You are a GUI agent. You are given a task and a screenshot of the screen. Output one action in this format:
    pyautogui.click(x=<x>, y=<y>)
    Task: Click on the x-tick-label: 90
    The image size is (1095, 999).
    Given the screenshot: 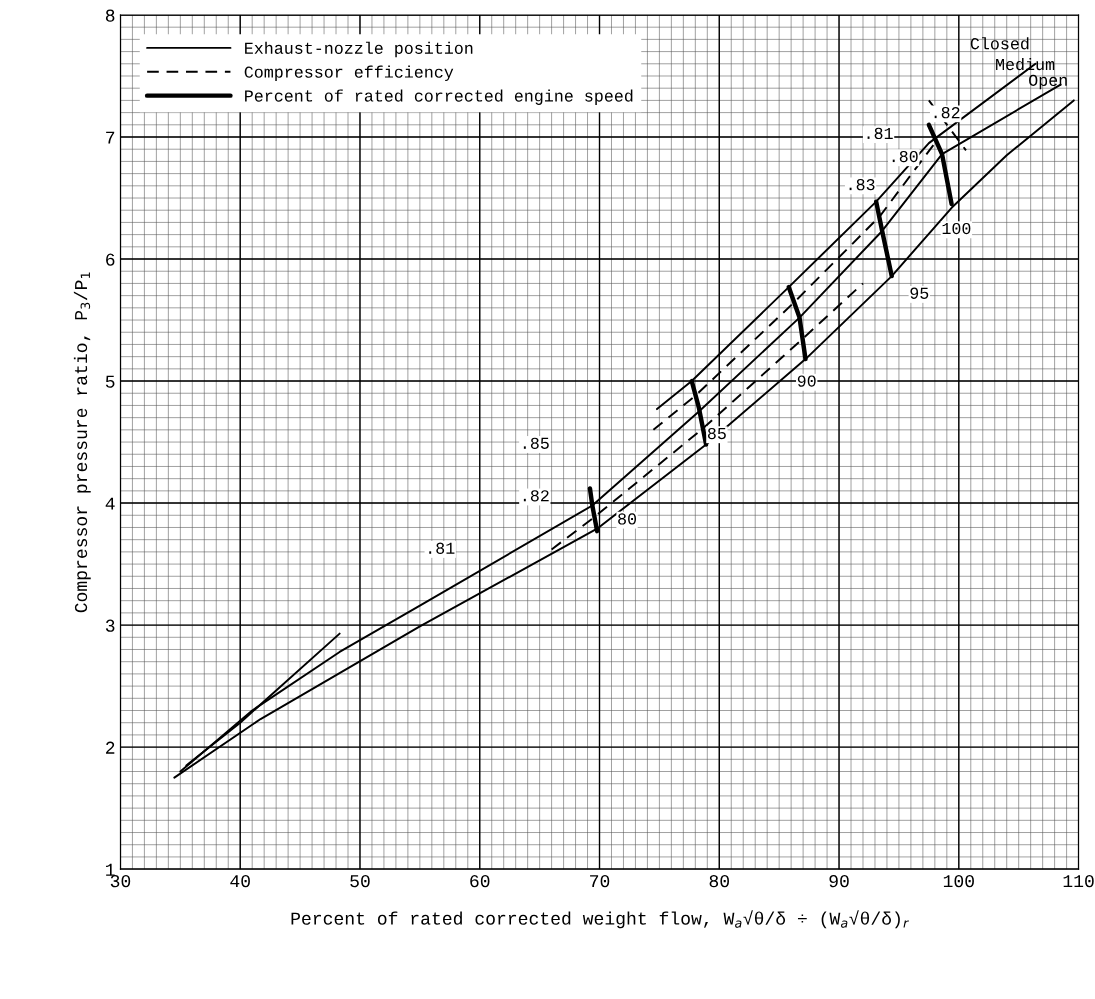 What is the action you would take?
    pyautogui.click(x=839, y=881)
    